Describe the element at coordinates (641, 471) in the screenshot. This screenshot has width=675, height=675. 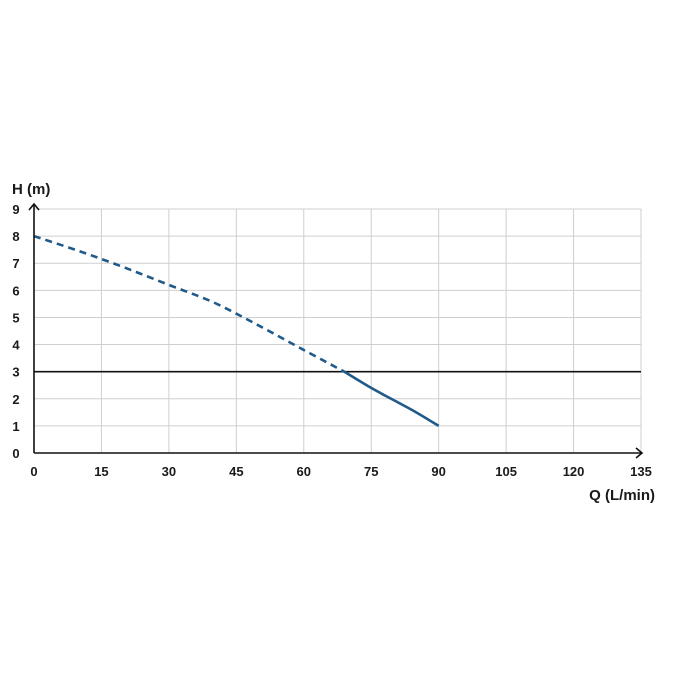
I see `x-tick-label: 135` at that location.